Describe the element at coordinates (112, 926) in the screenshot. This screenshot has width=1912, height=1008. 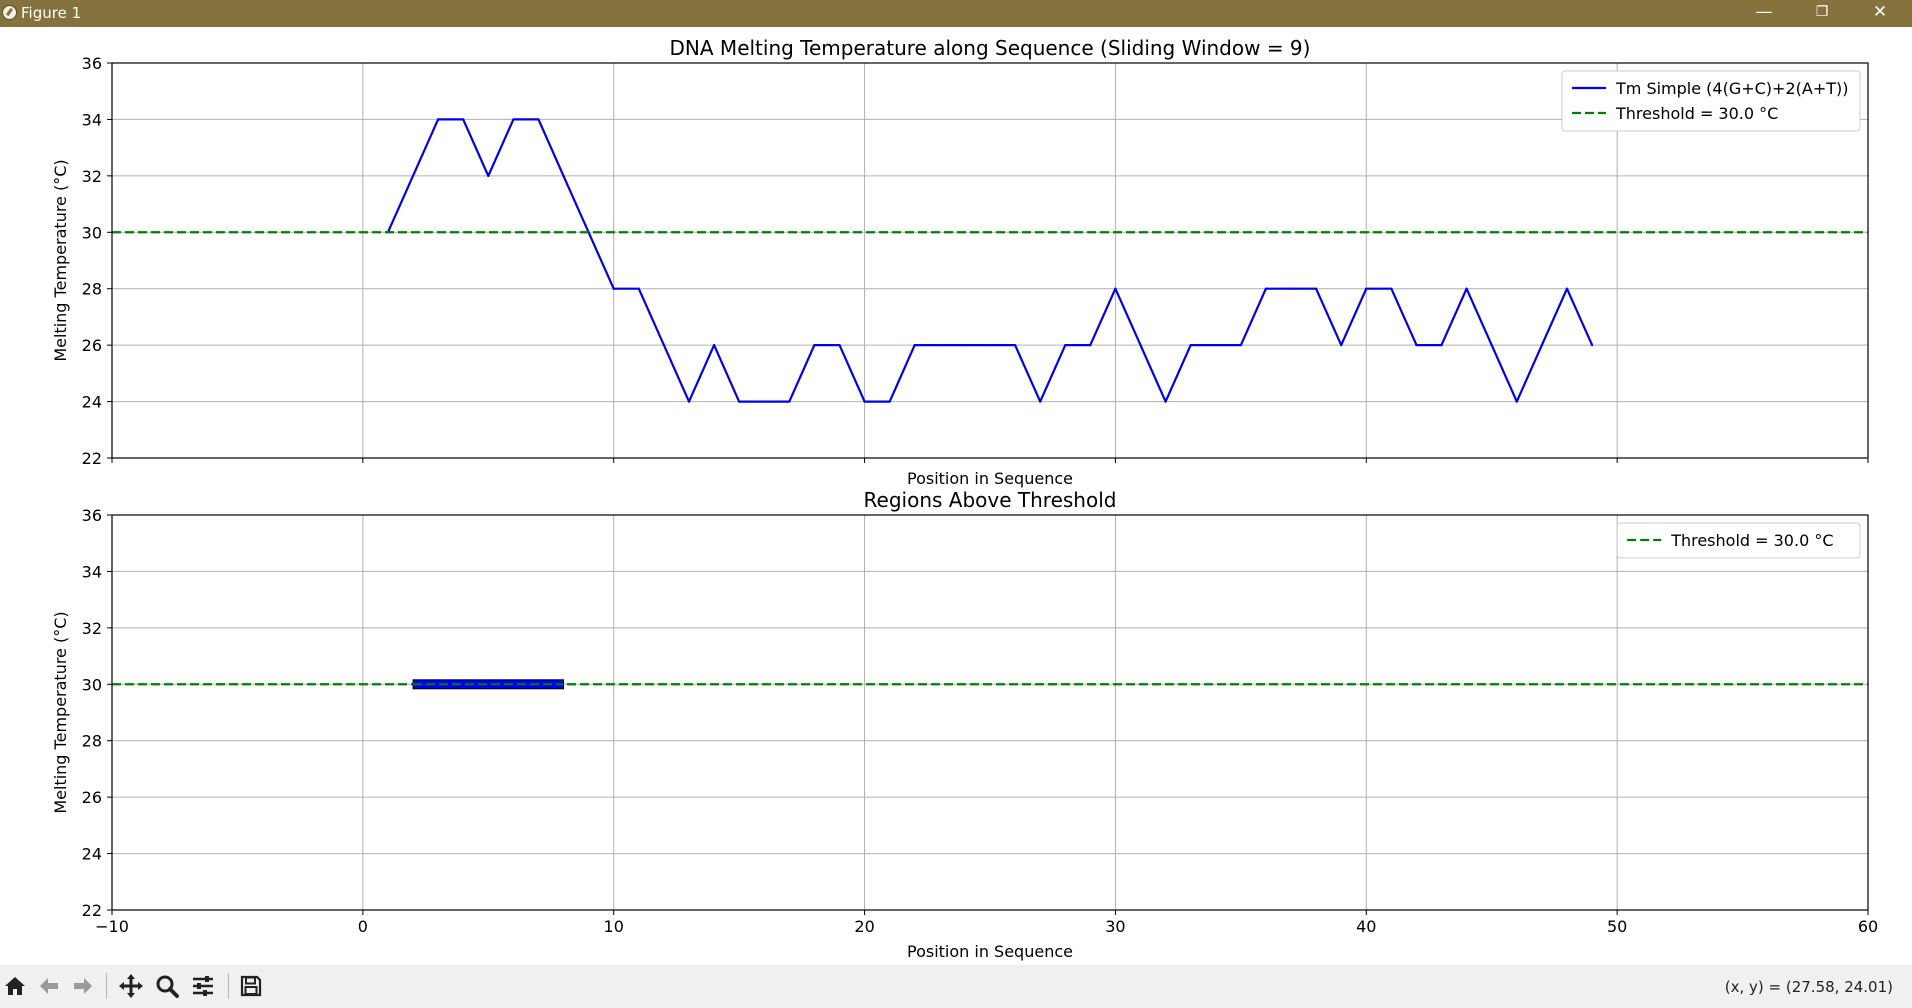
I see `x-tick-label: −10` at that location.